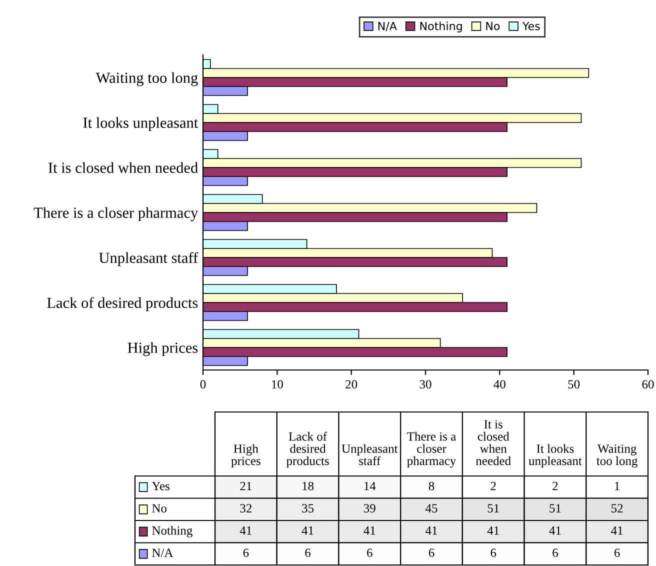  Describe the element at coordinates (277, 384) in the screenshot. I see `x-tick-label: 10` at that location.